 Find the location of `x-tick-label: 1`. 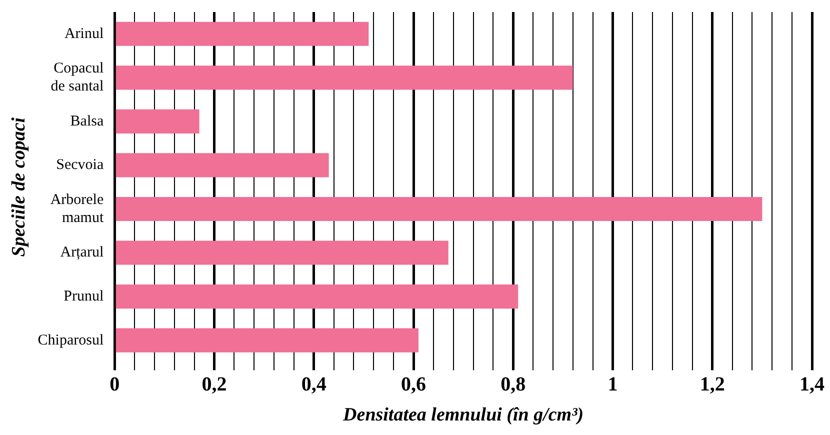

x-tick-label: 1 is located at coordinates (613, 384).